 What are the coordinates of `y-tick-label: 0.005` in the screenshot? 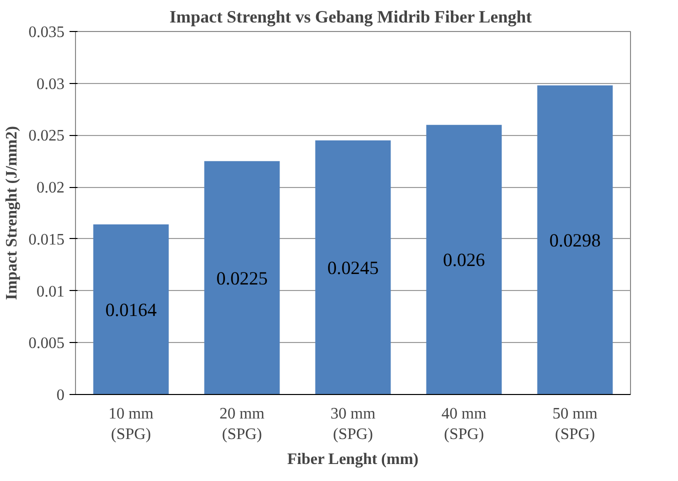 It's located at (46, 343).